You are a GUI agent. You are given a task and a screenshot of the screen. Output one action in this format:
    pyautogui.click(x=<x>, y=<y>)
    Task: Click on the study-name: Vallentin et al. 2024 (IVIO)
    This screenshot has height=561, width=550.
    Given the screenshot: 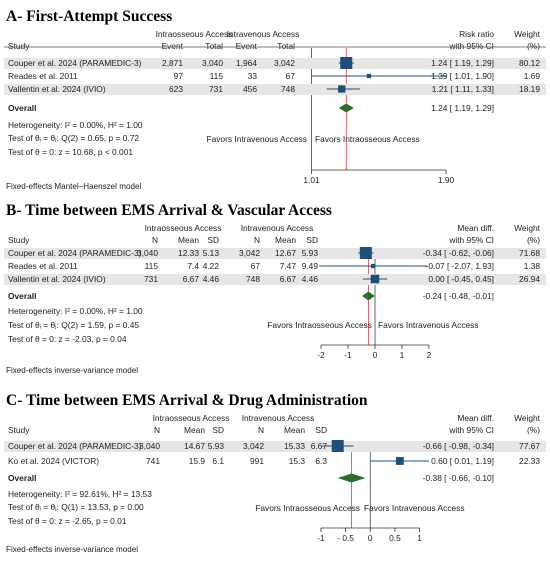 What is the action you would take?
    pyautogui.click(x=57, y=89)
    